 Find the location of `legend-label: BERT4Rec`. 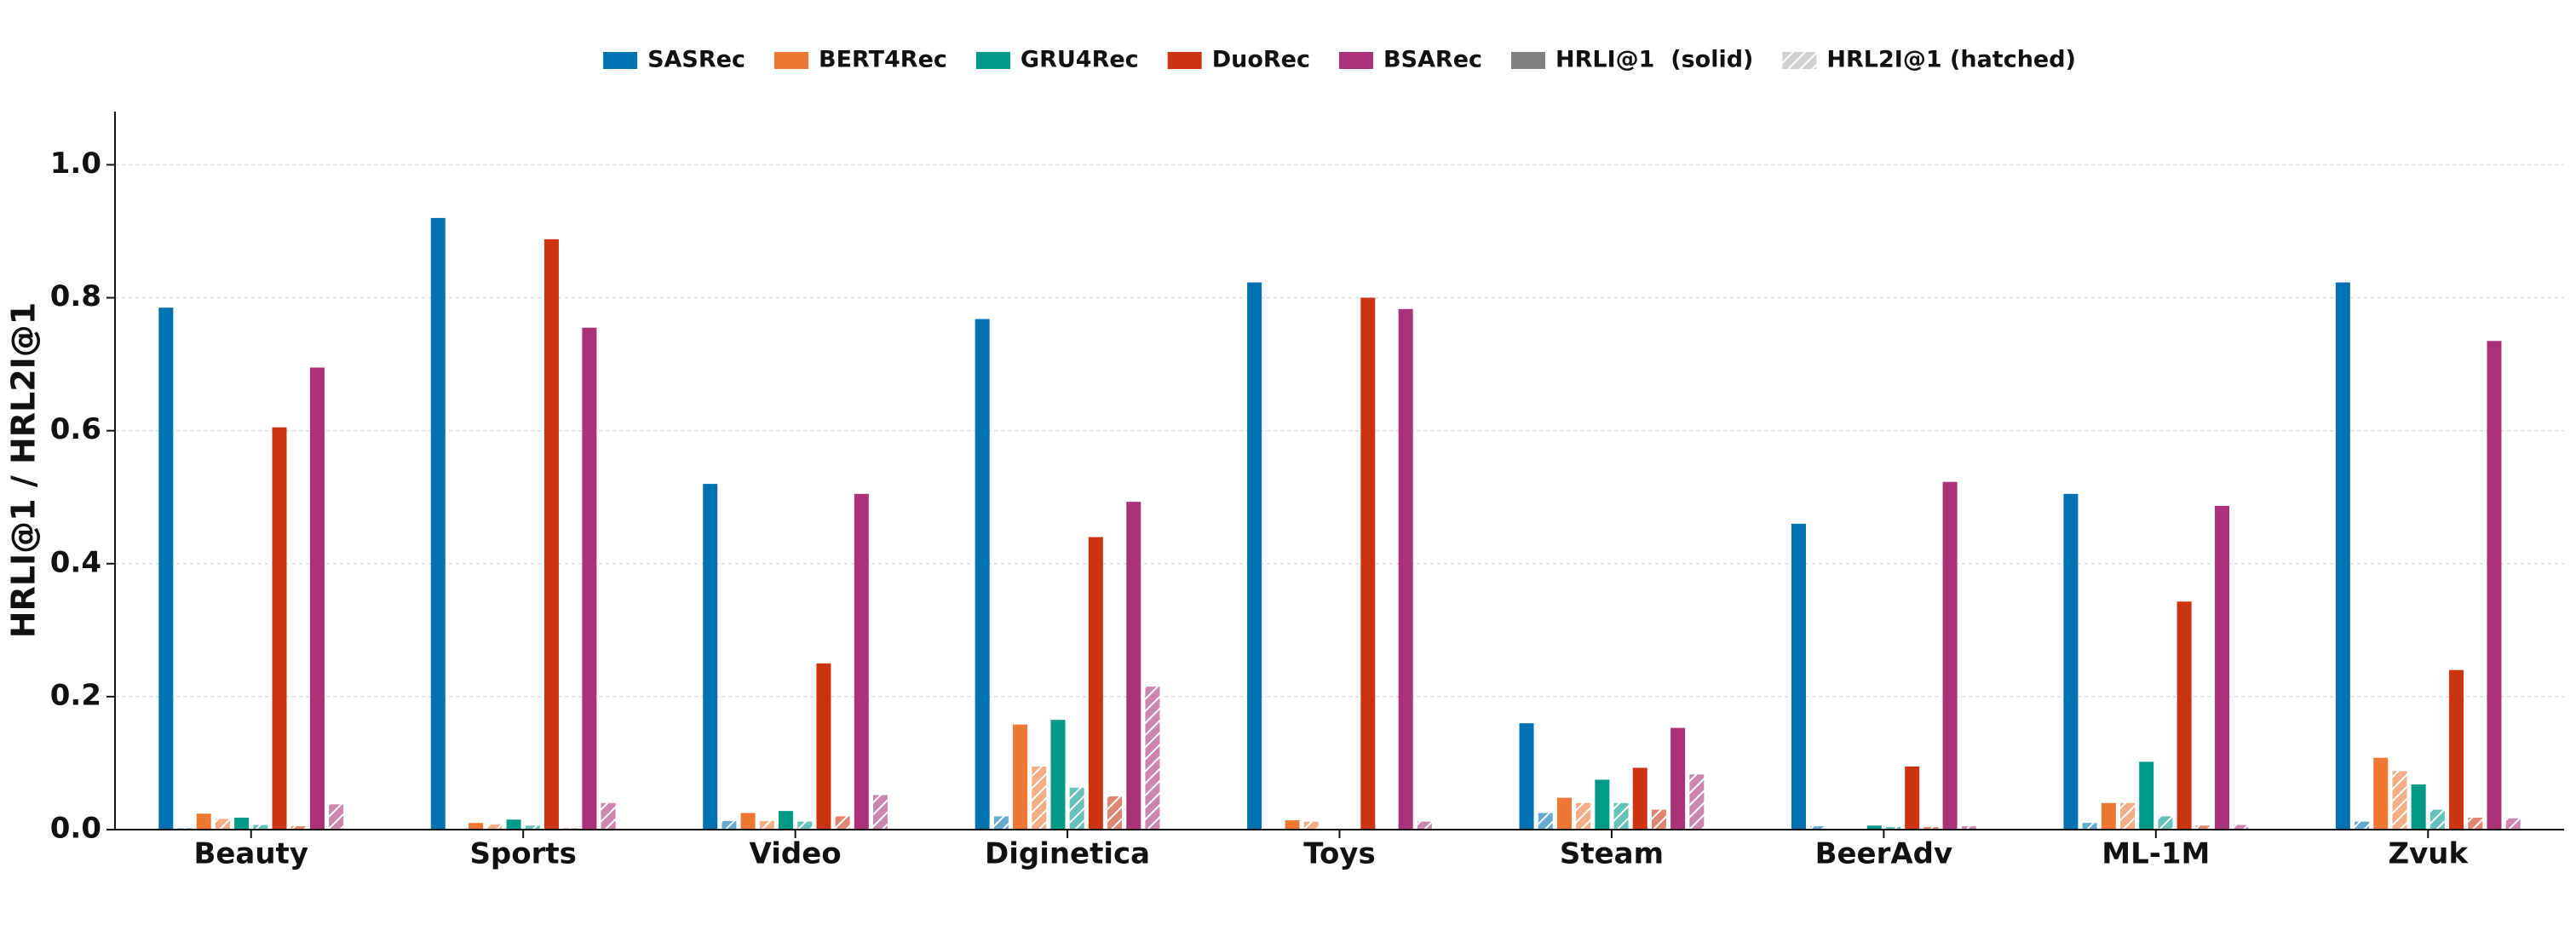

legend-label: BERT4Rec is located at coordinates (883, 60).